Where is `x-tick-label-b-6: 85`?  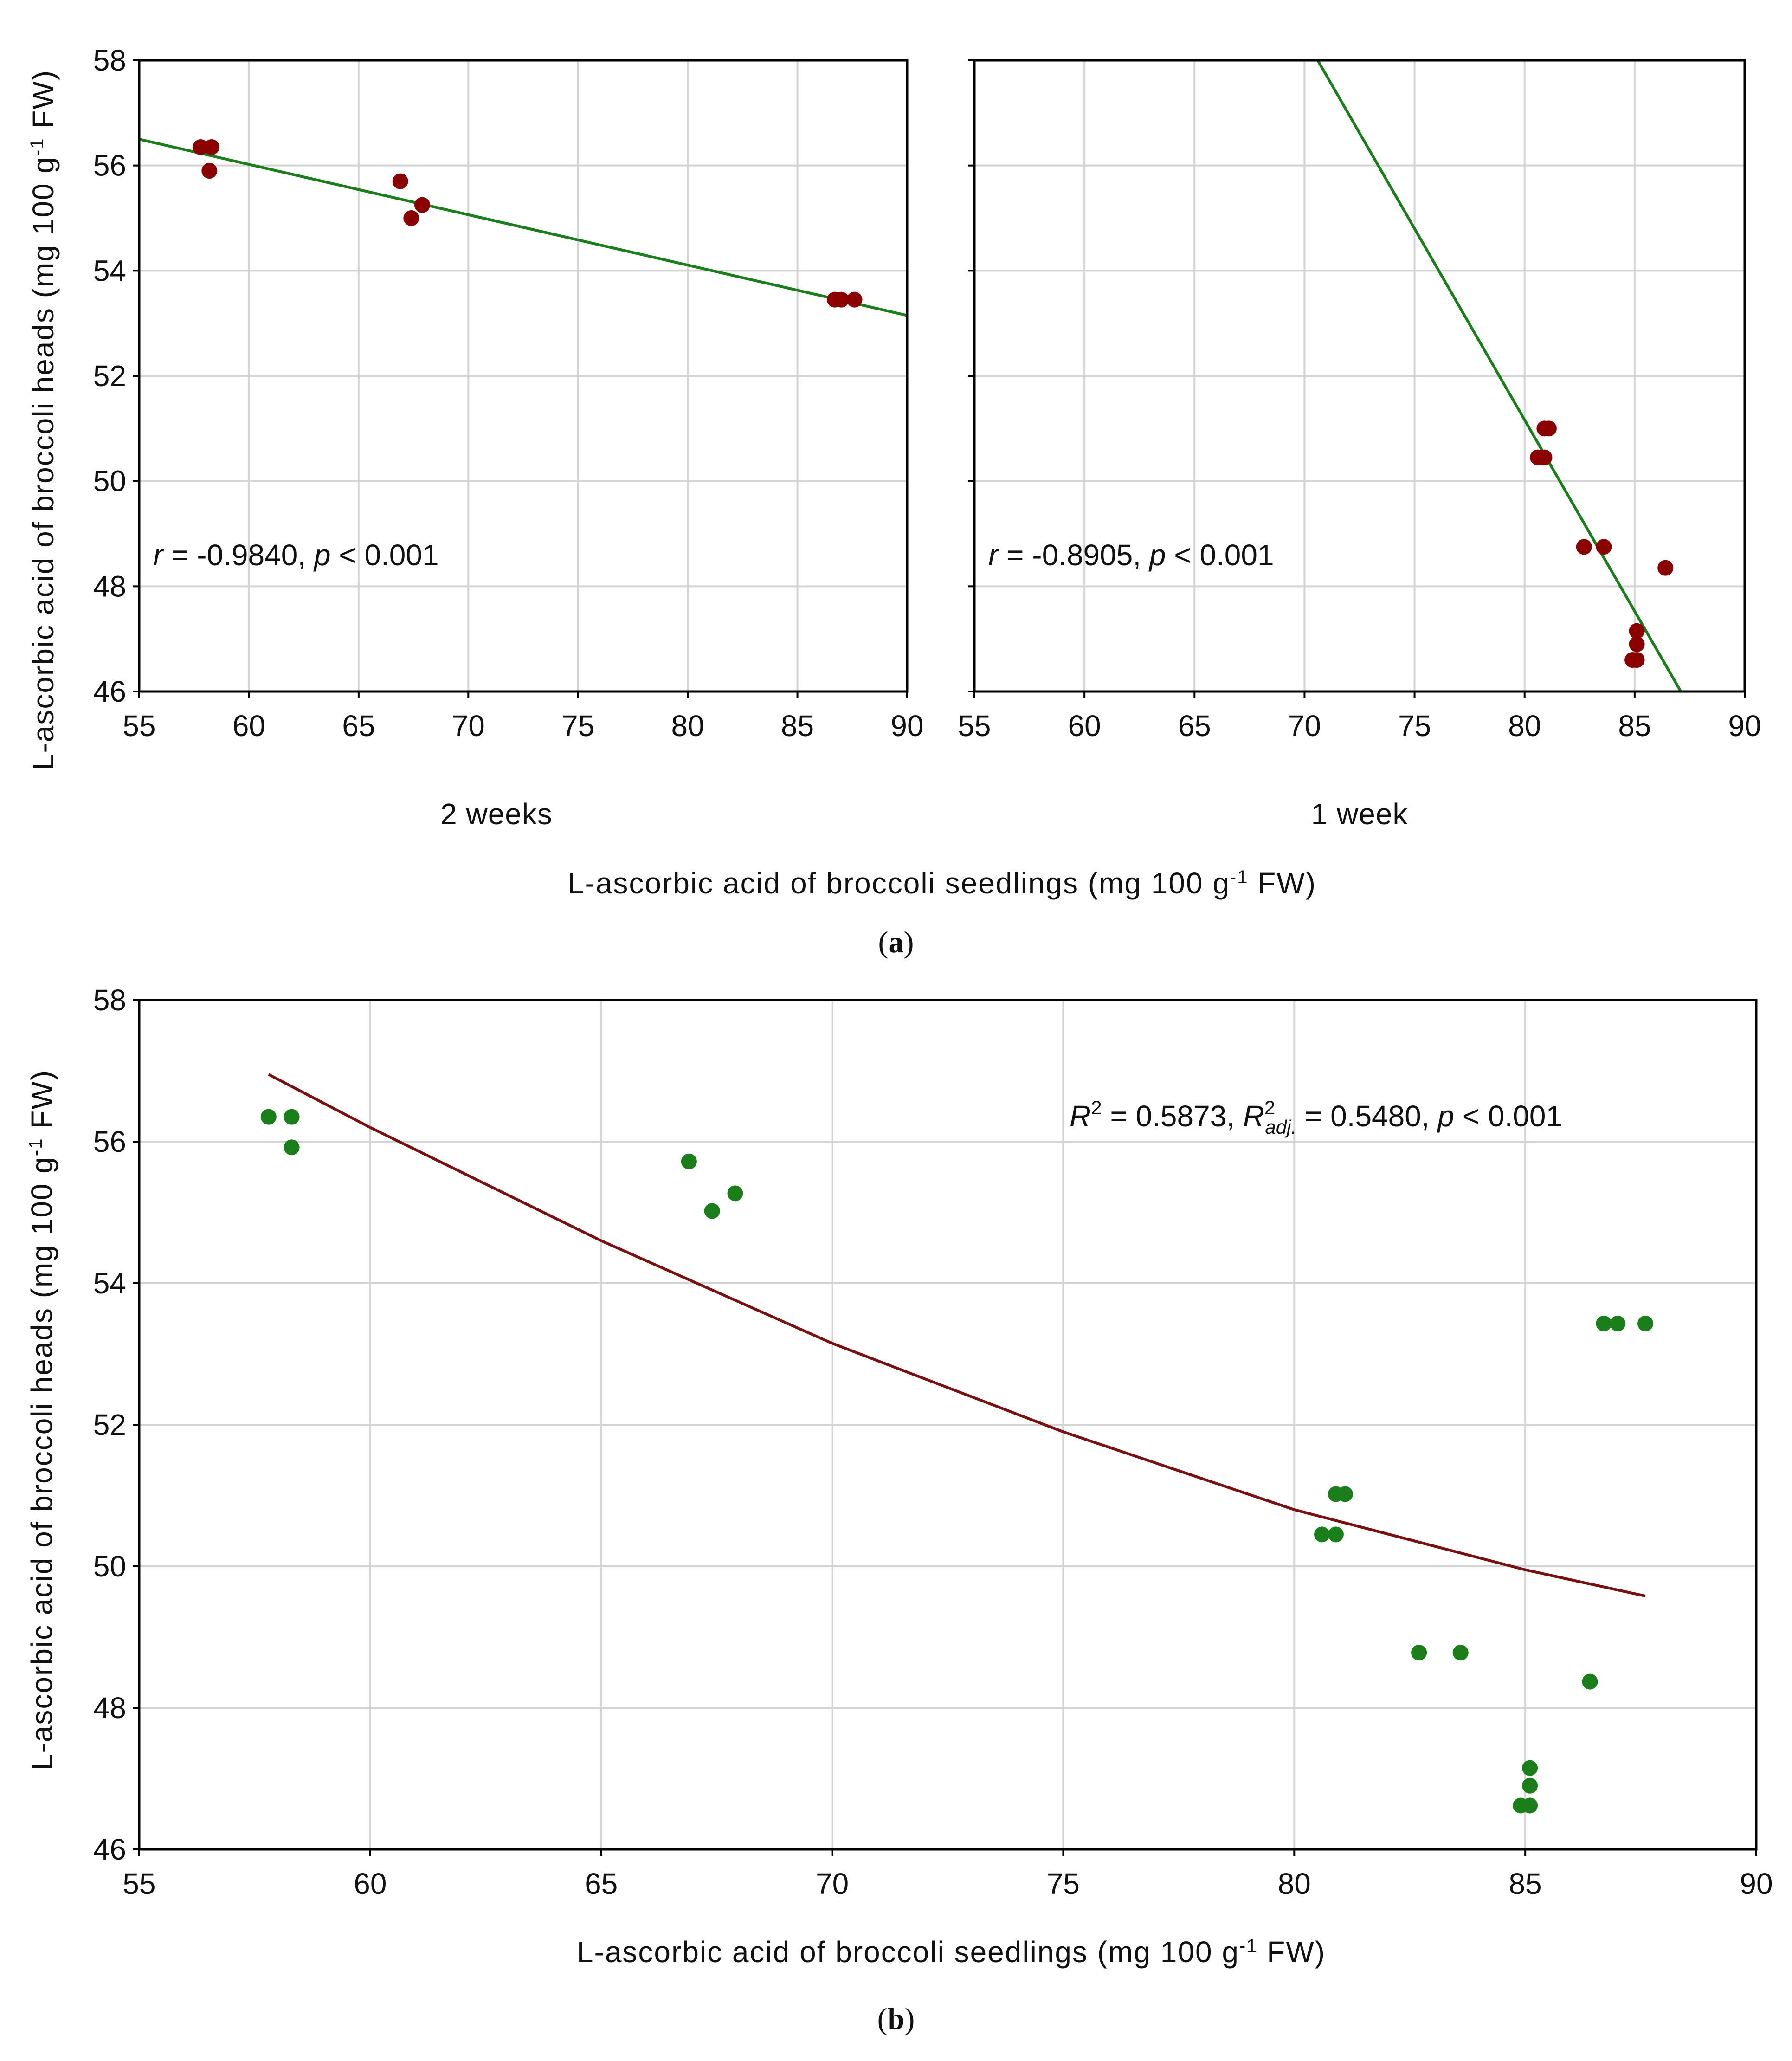 x-tick-label-b-6: 85 is located at coordinates (1525, 1883).